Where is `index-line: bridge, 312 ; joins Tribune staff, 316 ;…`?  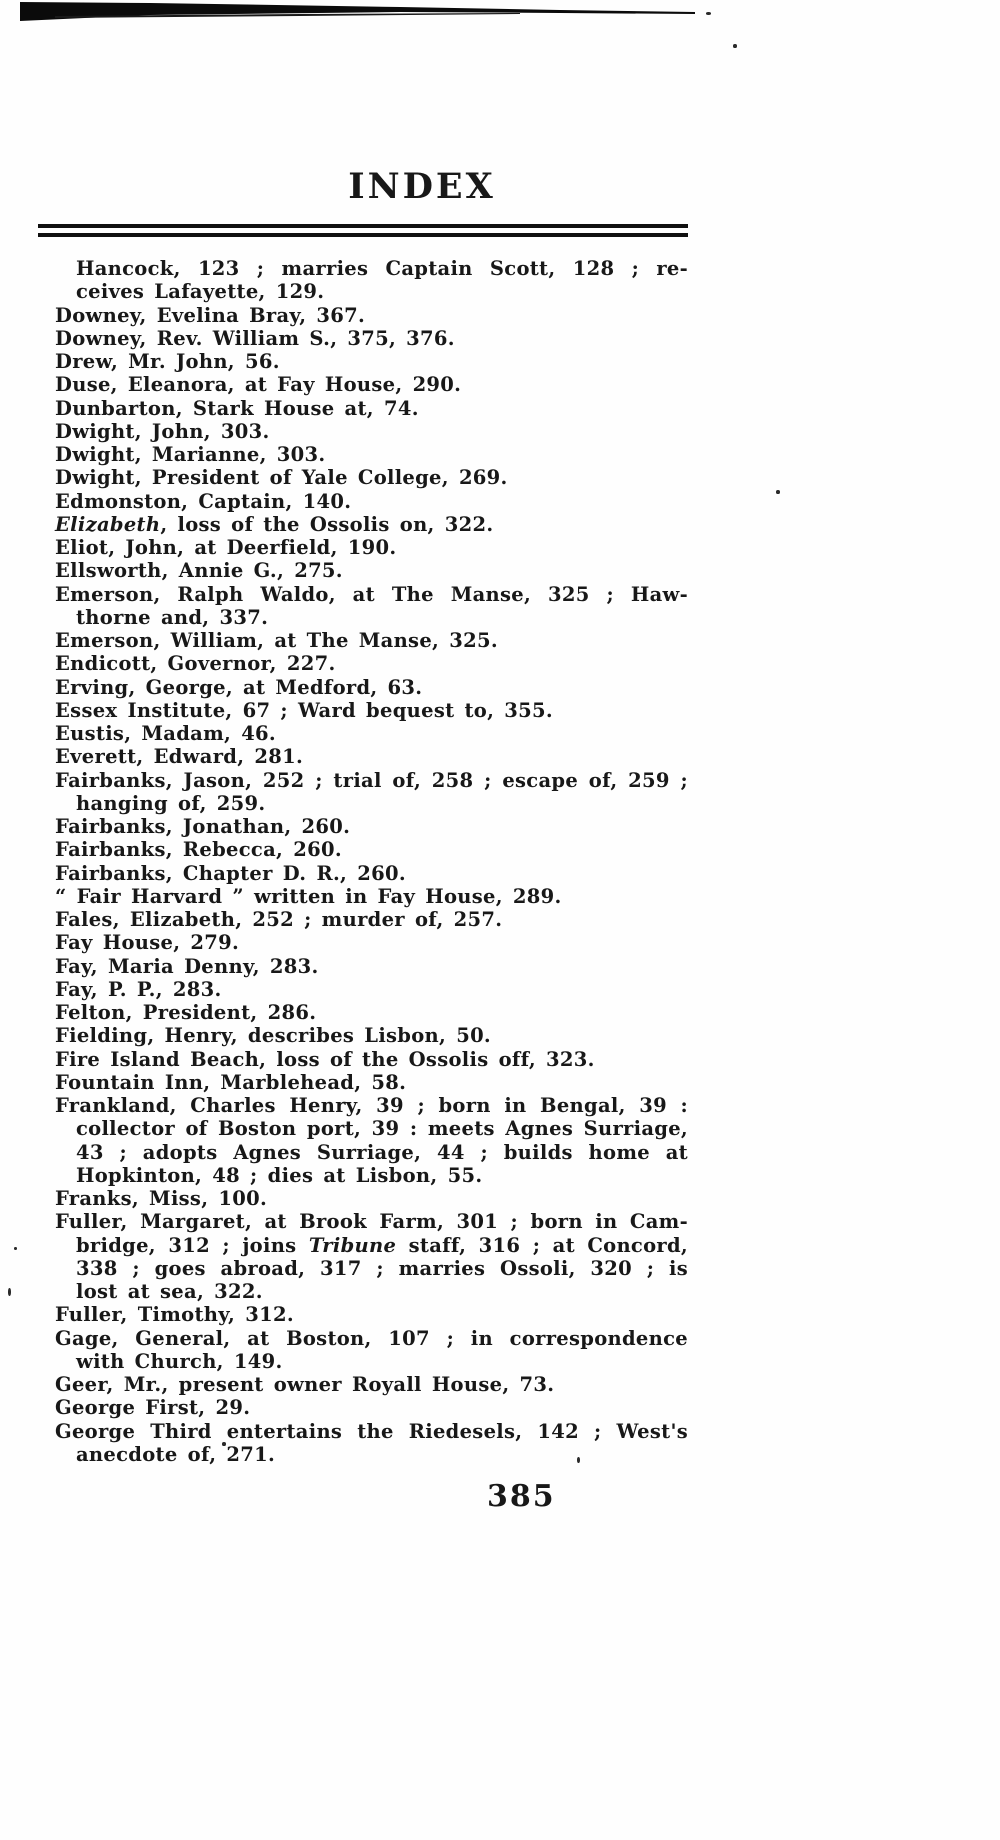 index-line: bridge, 312 ; joins Tribune staff, 316 ;… is located at coordinates (371, 1245).